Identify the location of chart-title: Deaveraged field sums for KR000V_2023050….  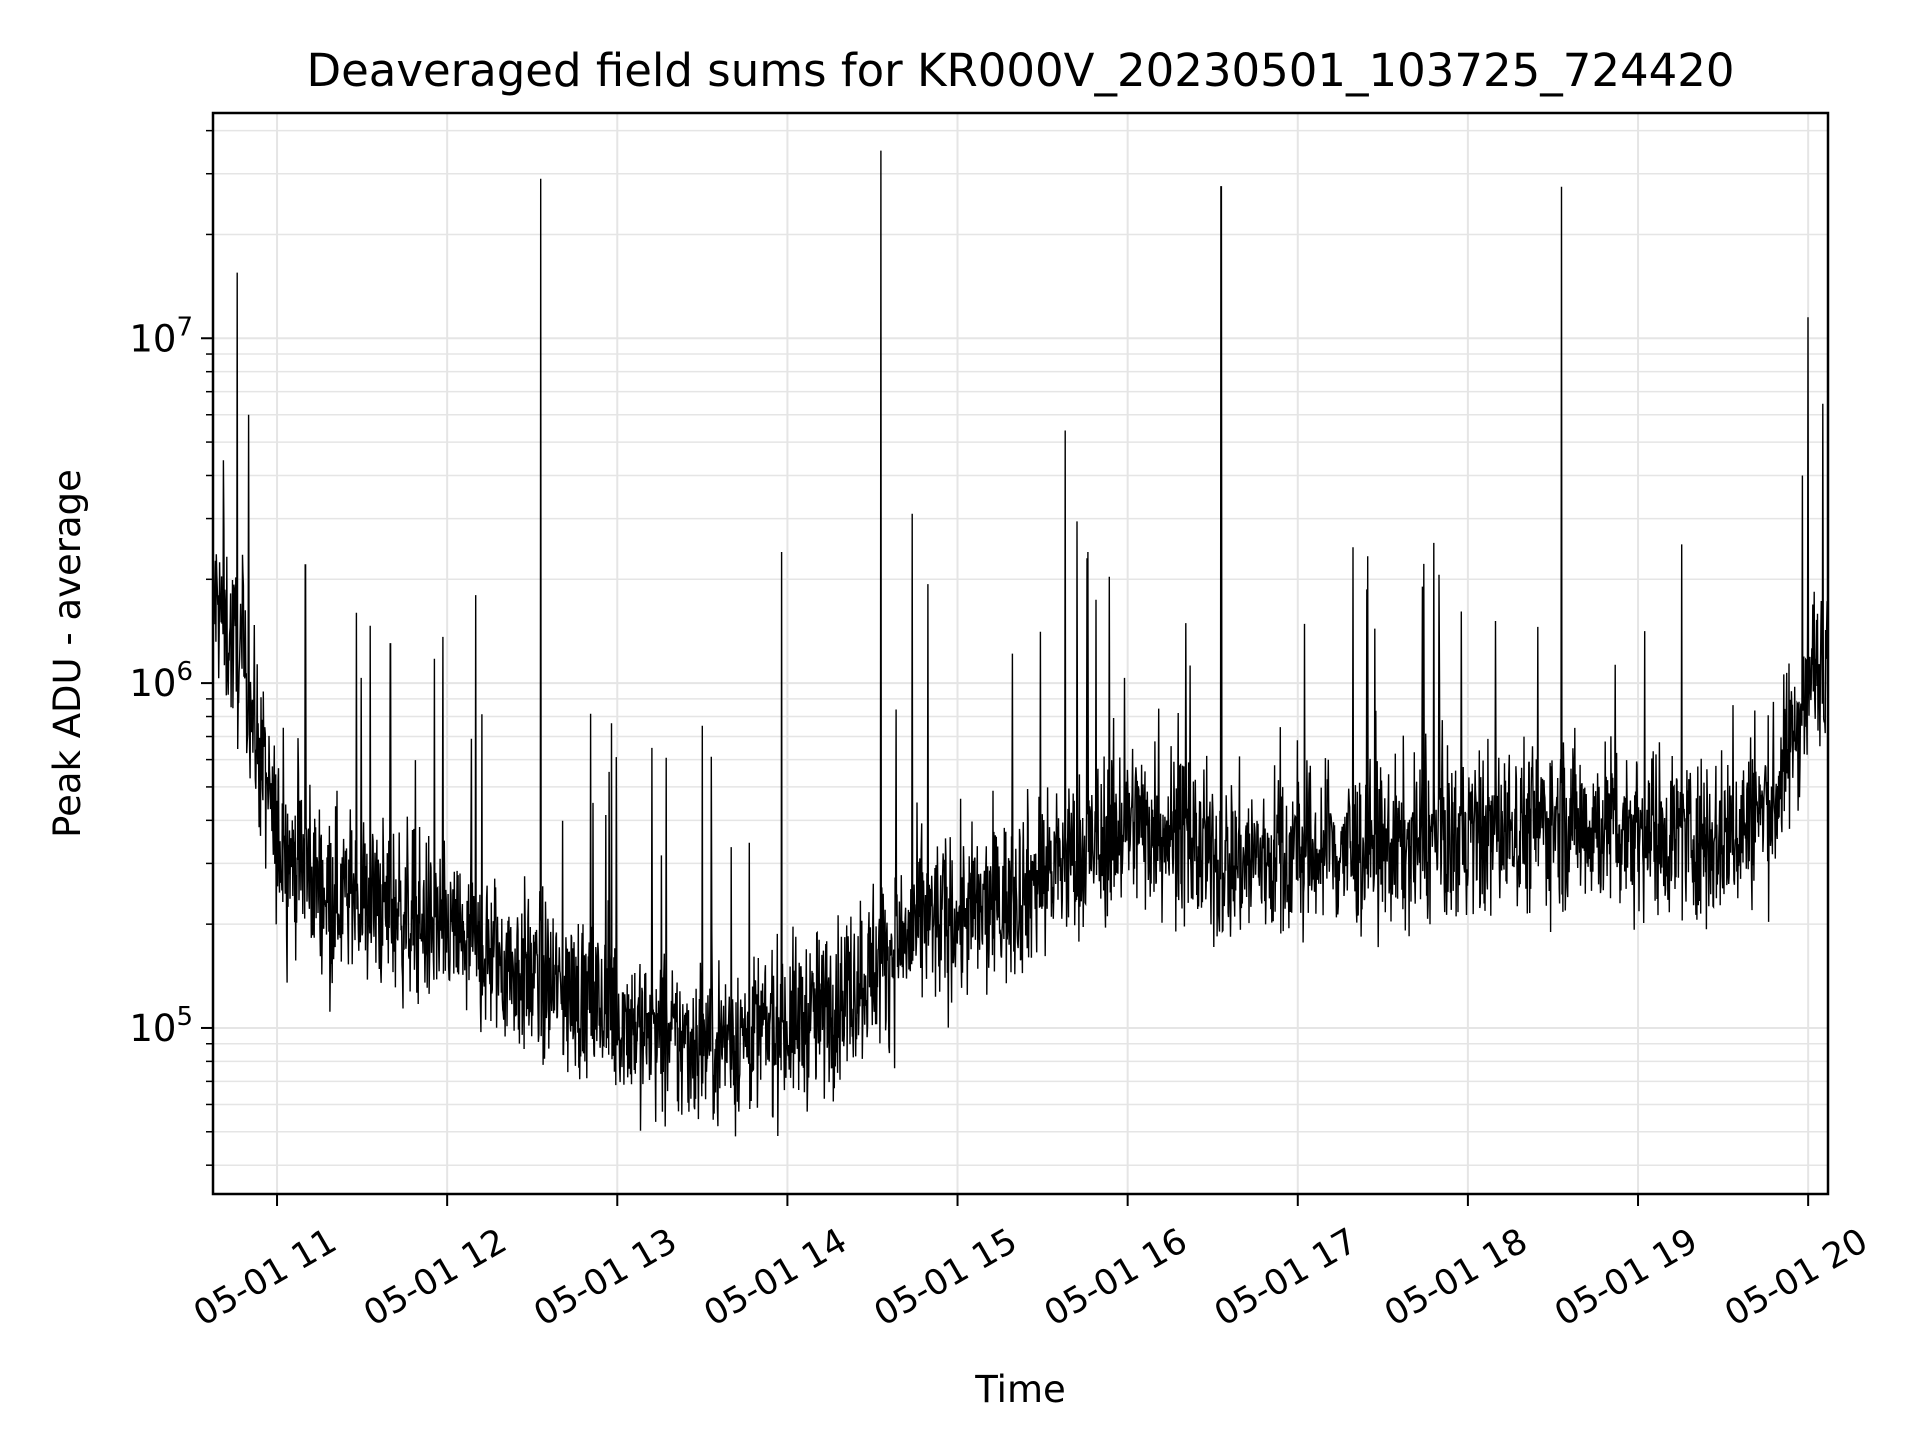
(1020, 70).